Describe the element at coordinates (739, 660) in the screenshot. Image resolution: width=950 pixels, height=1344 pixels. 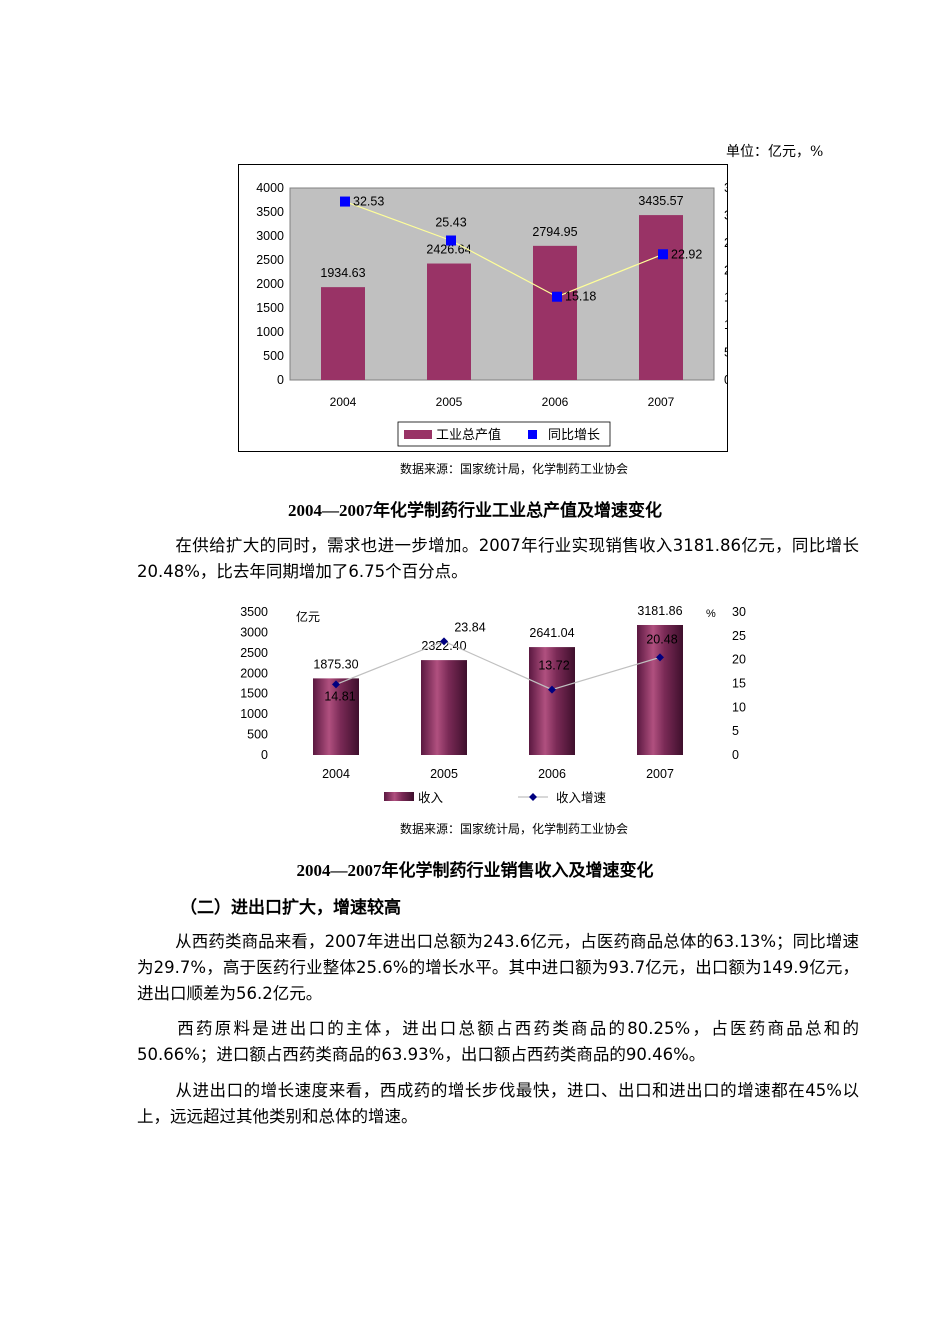
I see `chart2-right-tick-label: 20` at that location.